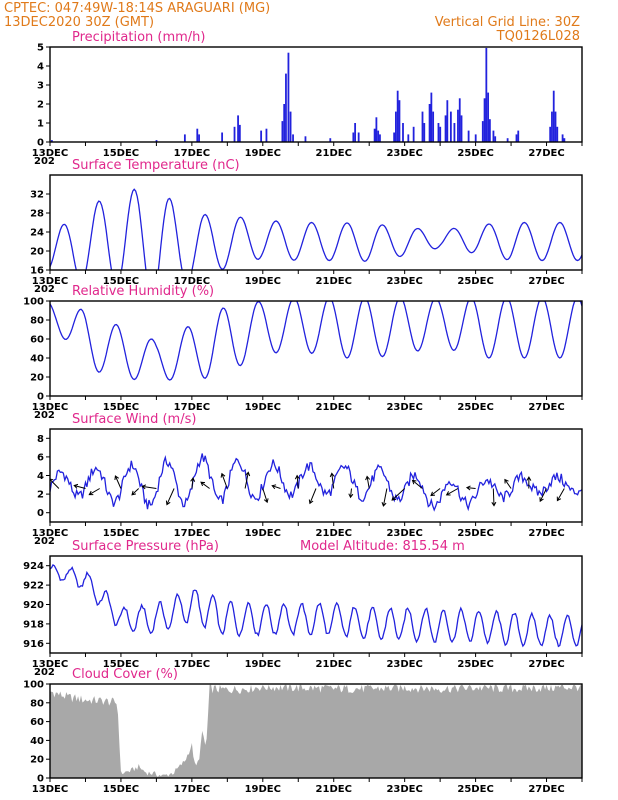 Image resolution: width=618 pixels, height=800 pixels. I want to click on wind-xtick-label: 25DEC, so click(475, 533).